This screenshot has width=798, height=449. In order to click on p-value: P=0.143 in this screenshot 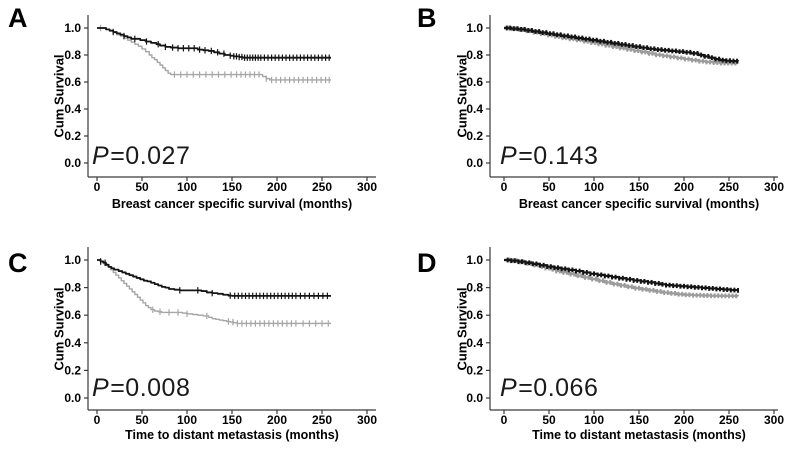, I will do `click(549, 156)`.